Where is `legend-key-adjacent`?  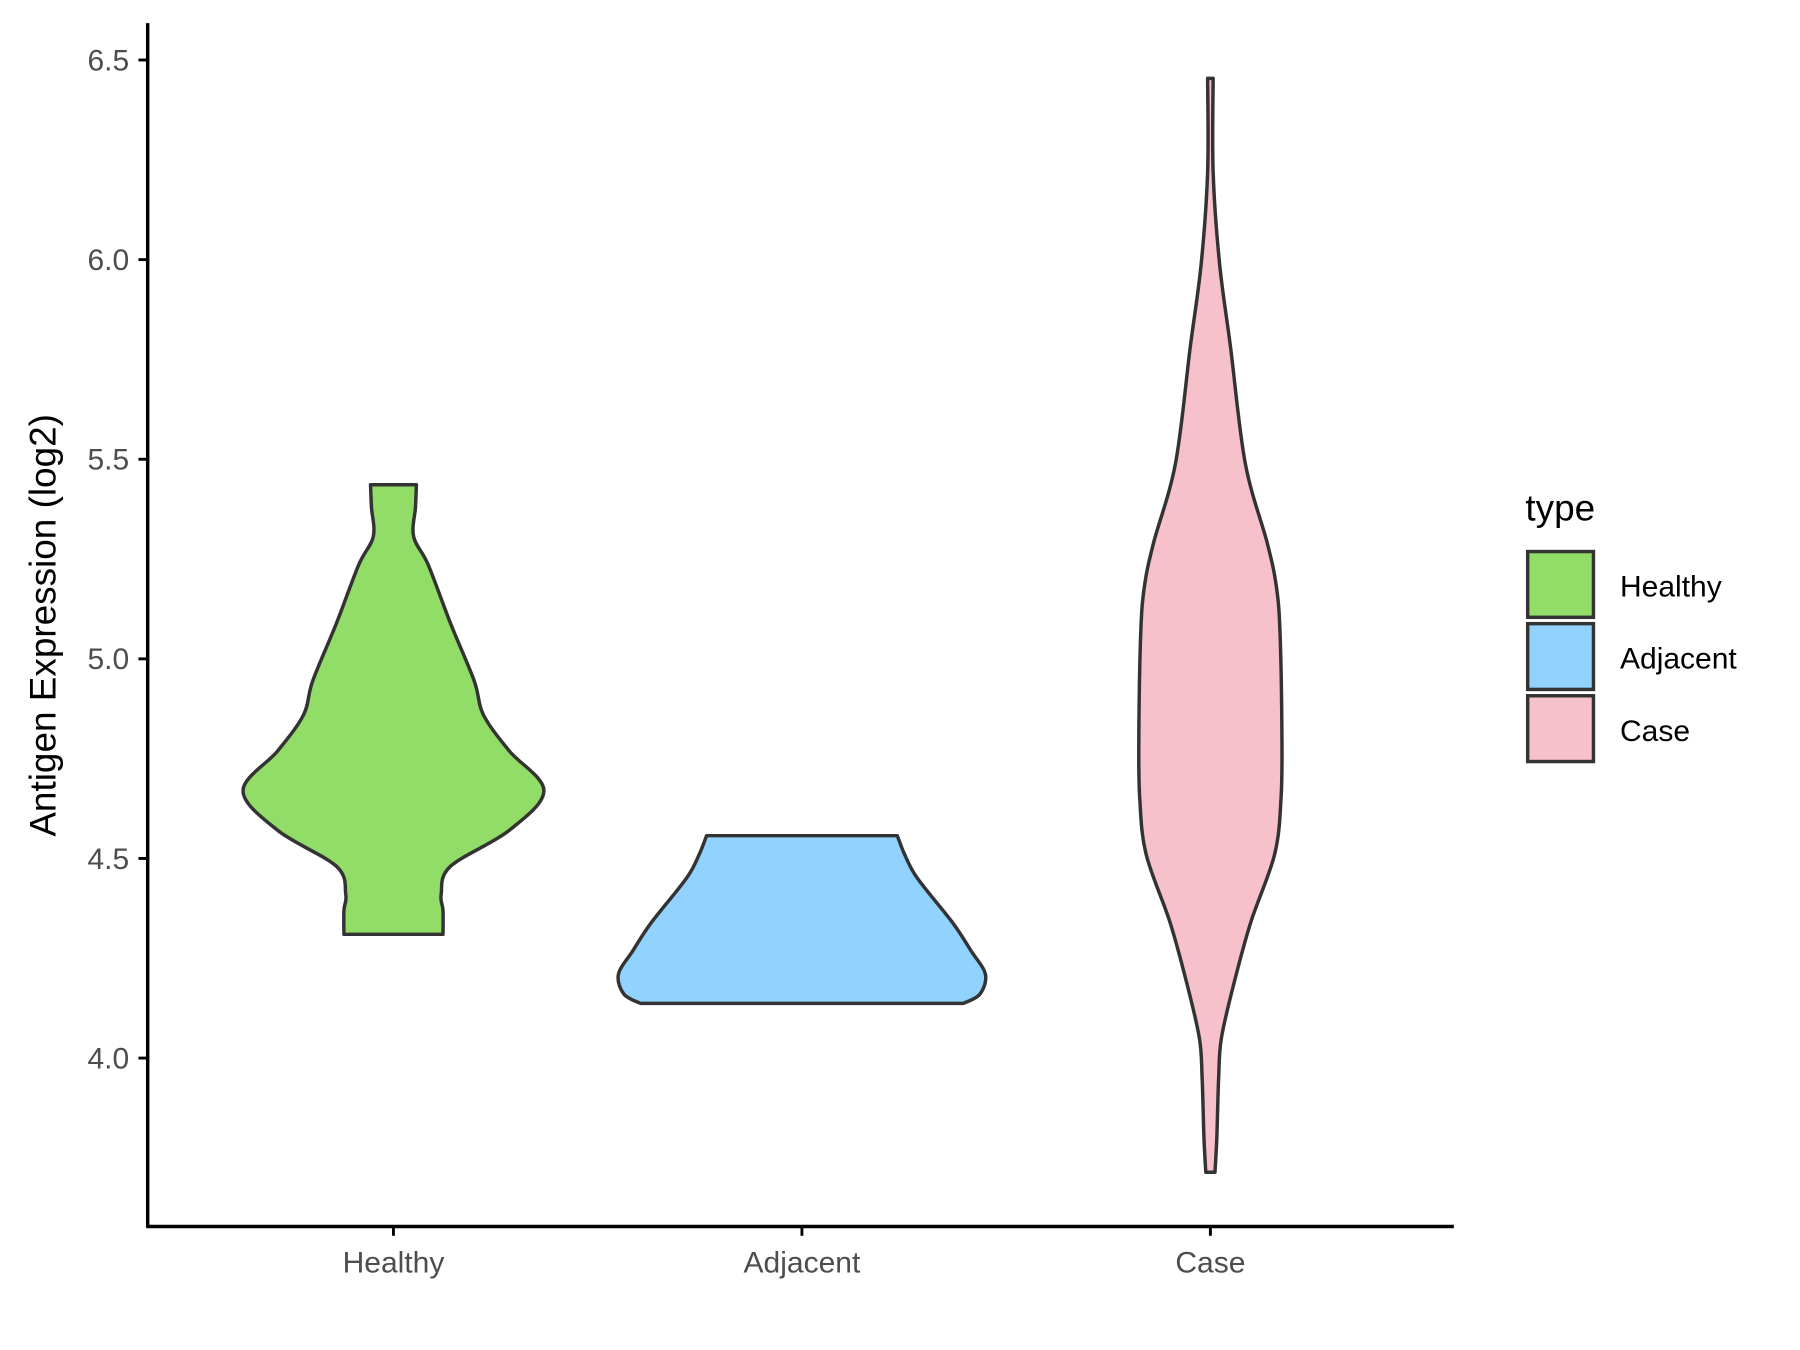
legend-key-adjacent is located at coordinates (1560, 656).